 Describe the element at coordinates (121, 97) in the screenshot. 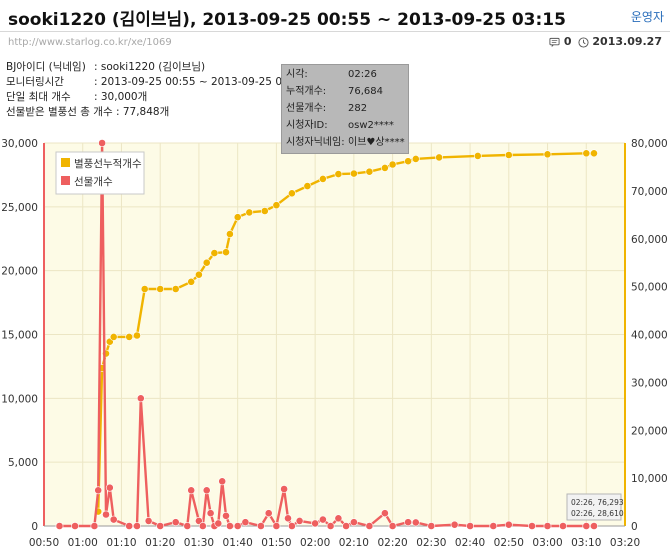

I see `info-value: : 30,000개` at that location.